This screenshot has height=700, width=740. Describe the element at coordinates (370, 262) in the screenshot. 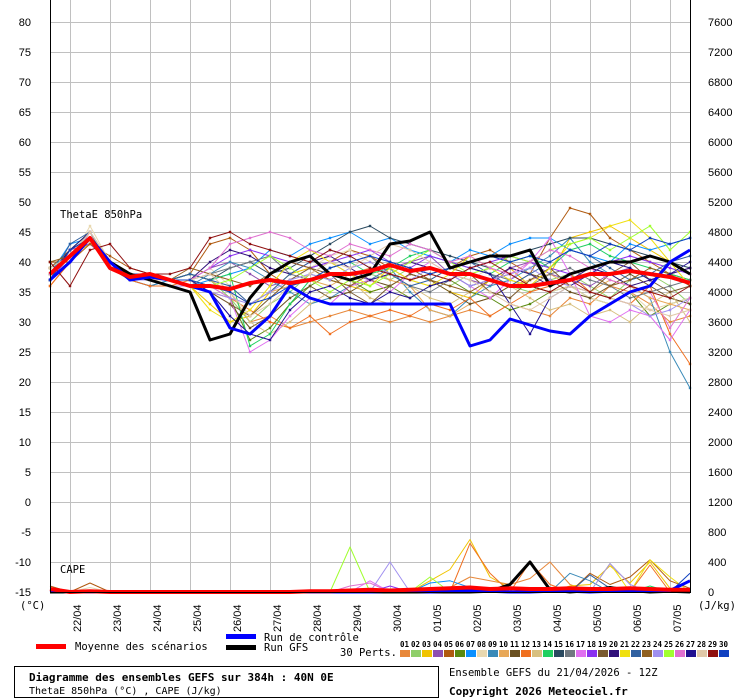

I see `pert-24-thetae-point` at that location.